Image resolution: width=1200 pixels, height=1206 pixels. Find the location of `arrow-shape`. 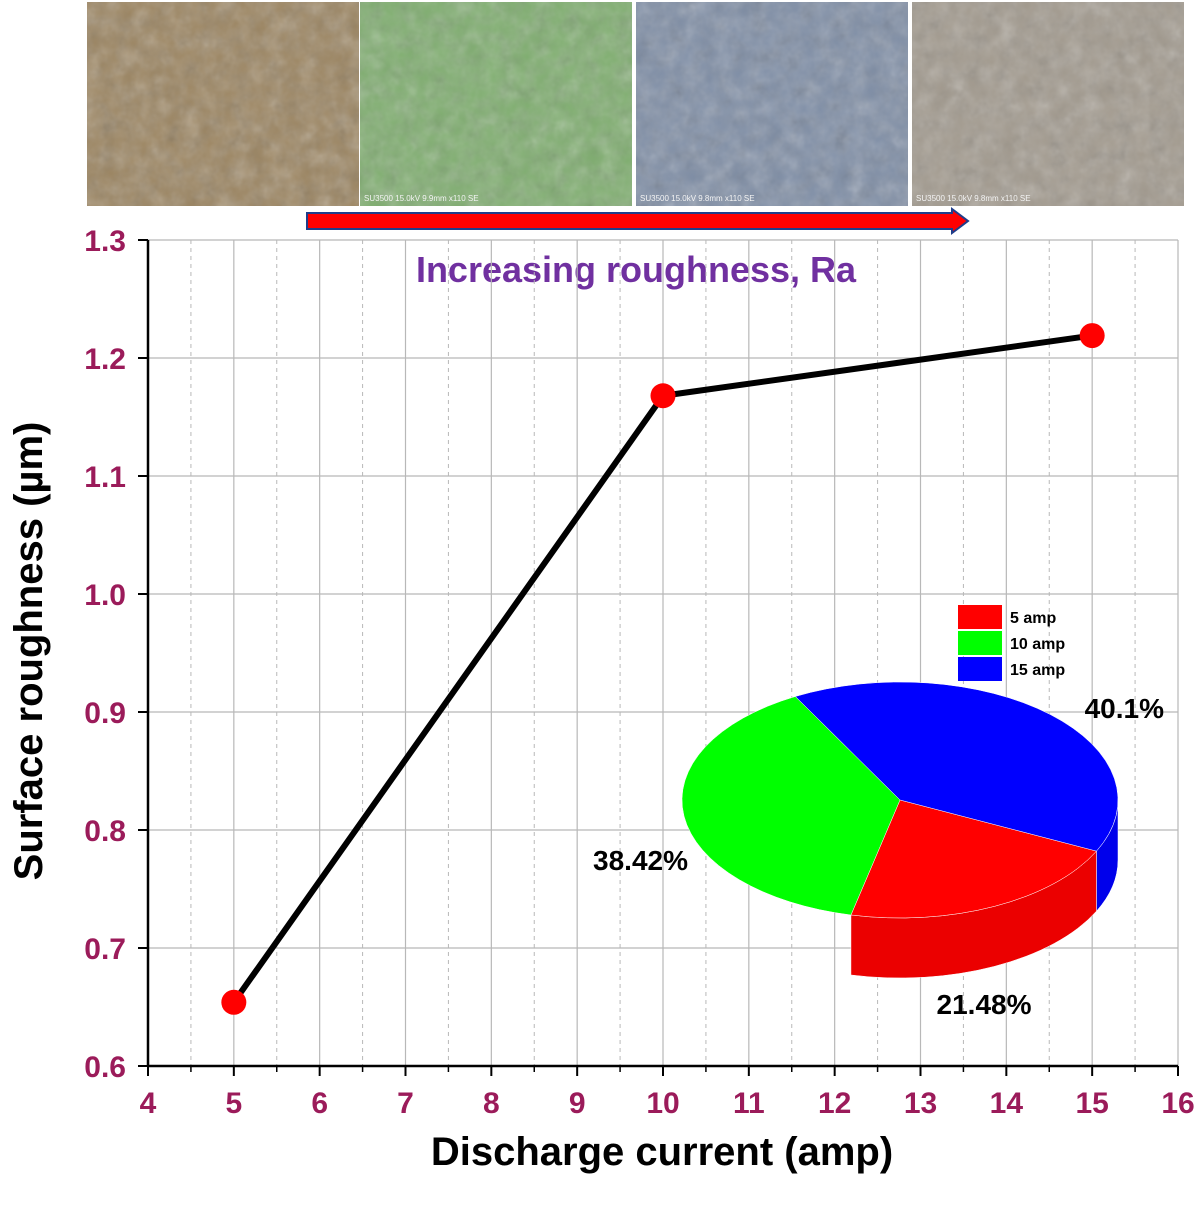

arrow-shape is located at coordinates (638, 221).